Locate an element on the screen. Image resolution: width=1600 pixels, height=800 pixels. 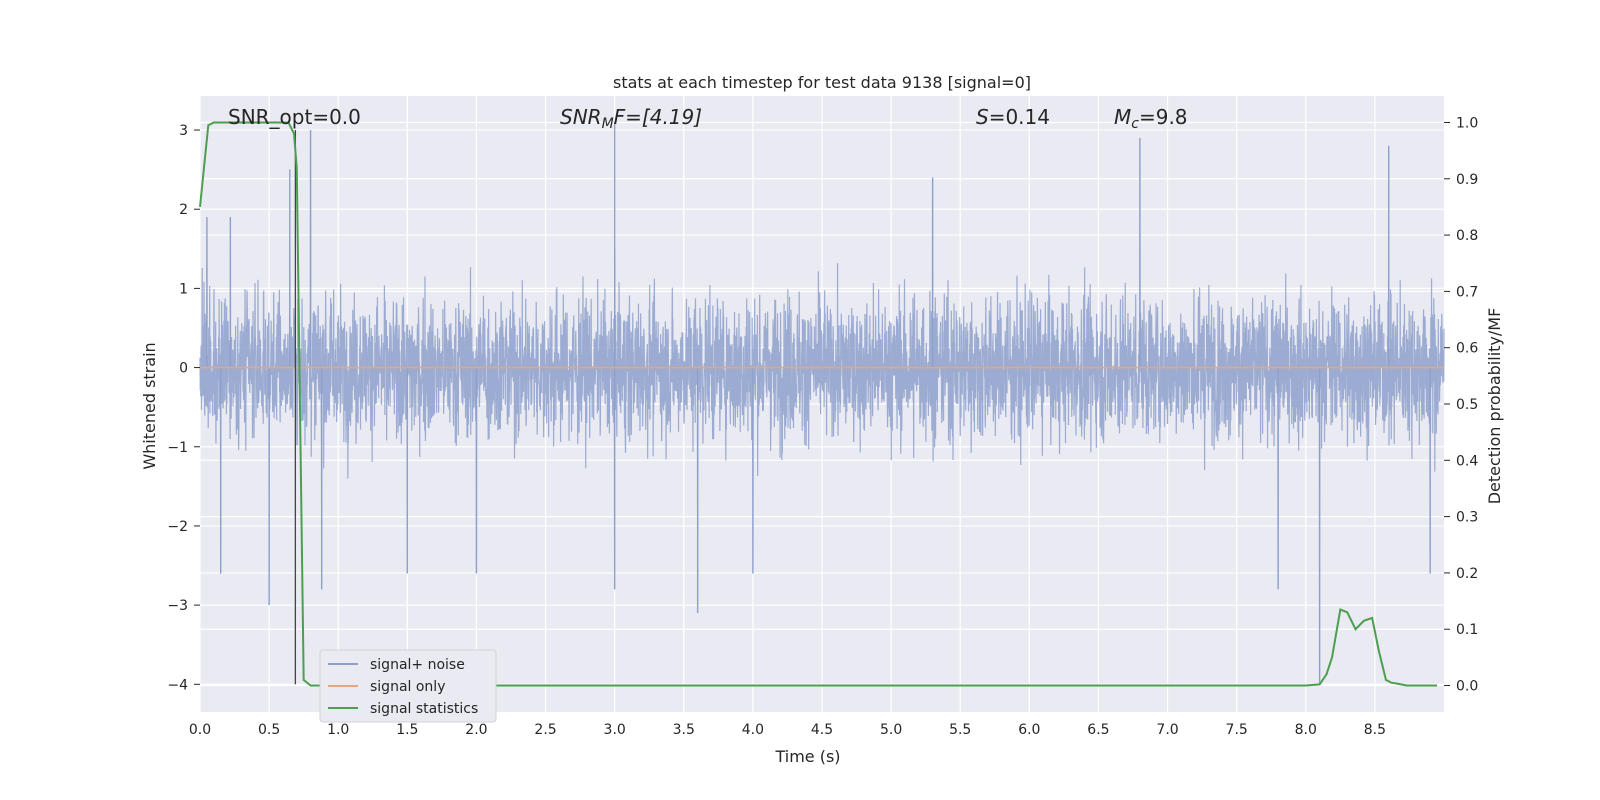
x-tick-label: 1.0 is located at coordinates (338, 730).